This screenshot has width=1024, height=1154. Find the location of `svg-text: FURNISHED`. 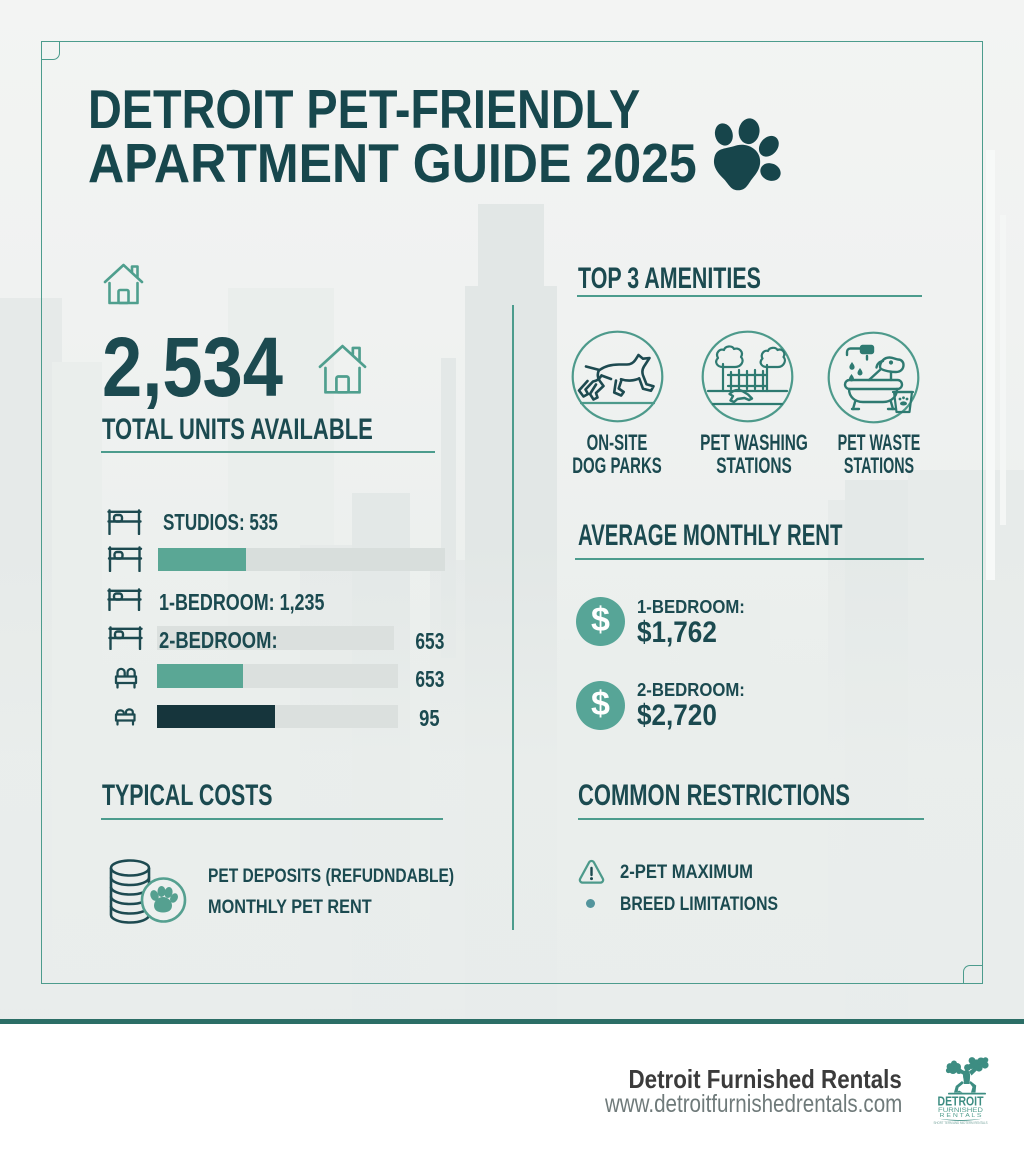

svg-text: FURNISHED is located at coordinates (960, 1110).